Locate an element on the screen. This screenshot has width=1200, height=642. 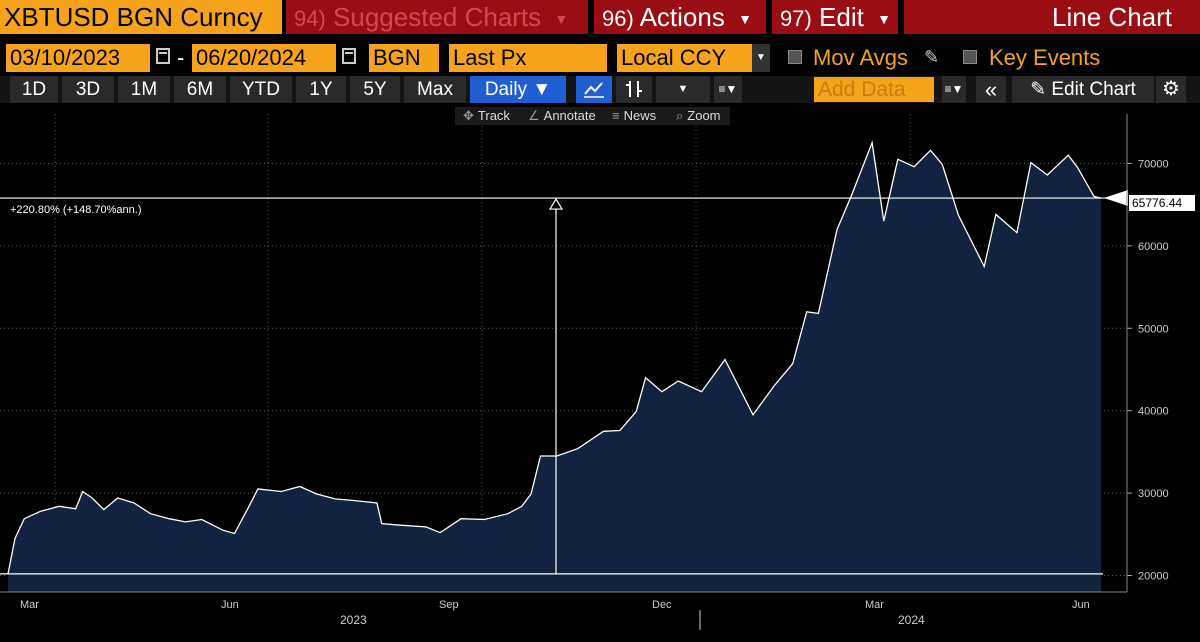
annotate-button: ∠ Annotate is located at coordinates (562, 116).